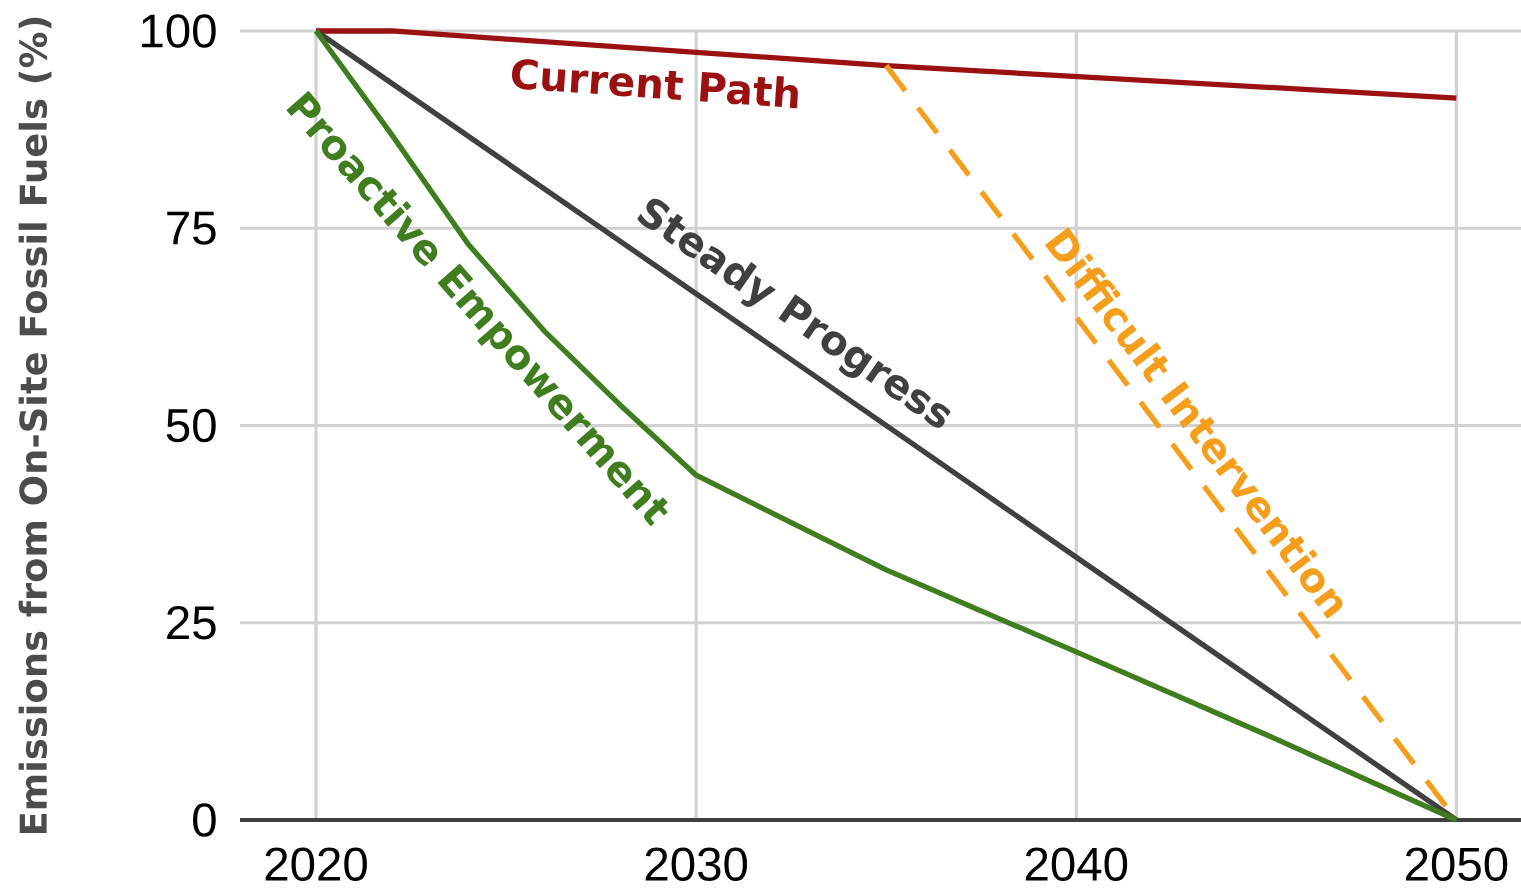 Image resolution: width=1521 pixels, height=895 pixels. I want to click on x-tick-label: 2040, so click(1076, 864).